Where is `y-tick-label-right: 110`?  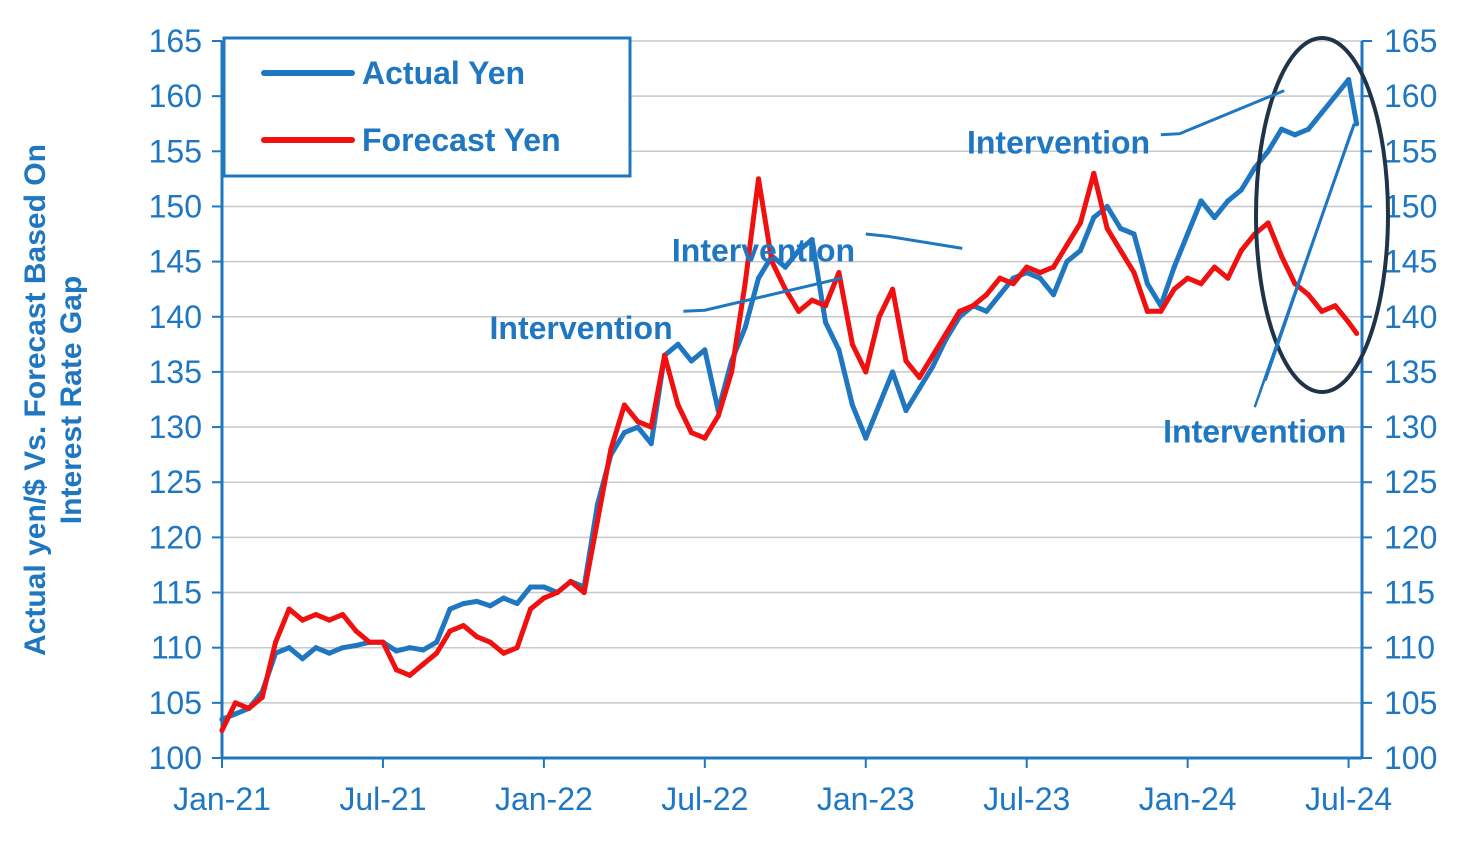 y-tick-label-right: 110 is located at coordinates (1409, 648).